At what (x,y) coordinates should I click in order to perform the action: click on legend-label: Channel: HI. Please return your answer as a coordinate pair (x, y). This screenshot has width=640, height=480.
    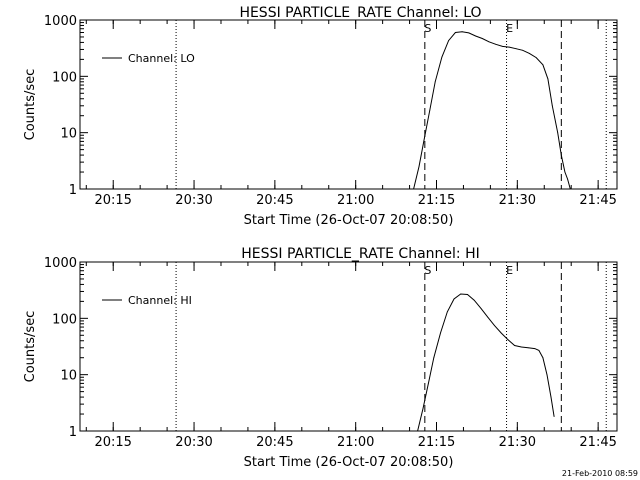
    Looking at the image, I should click on (160, 300).